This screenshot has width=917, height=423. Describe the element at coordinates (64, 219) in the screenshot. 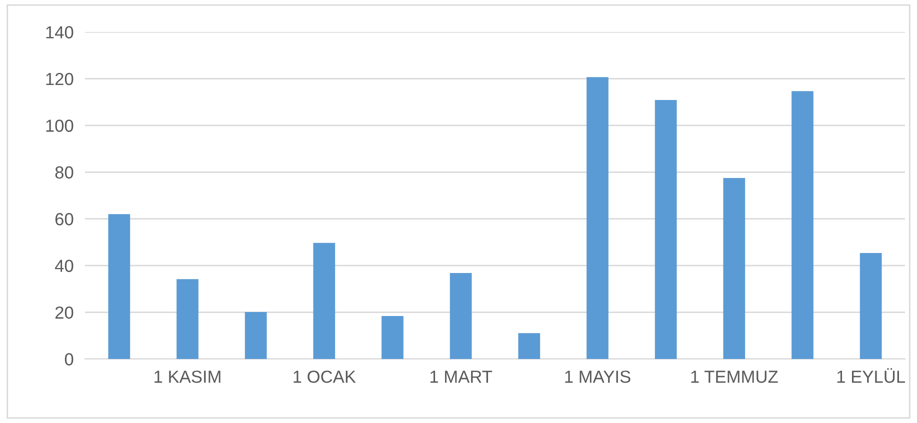

I see `y-tick-label: 60` at that location.